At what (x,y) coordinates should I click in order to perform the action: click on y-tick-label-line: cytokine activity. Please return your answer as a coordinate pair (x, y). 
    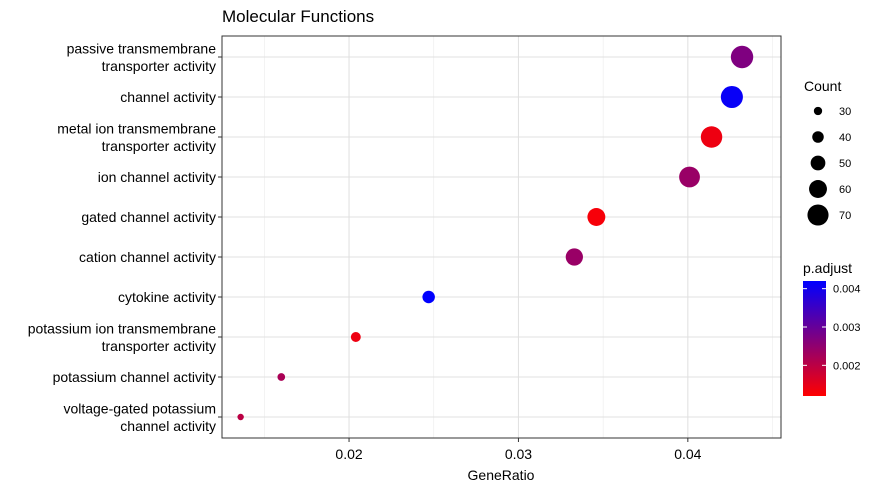
    Looking at the image, I should click on (167, 297).